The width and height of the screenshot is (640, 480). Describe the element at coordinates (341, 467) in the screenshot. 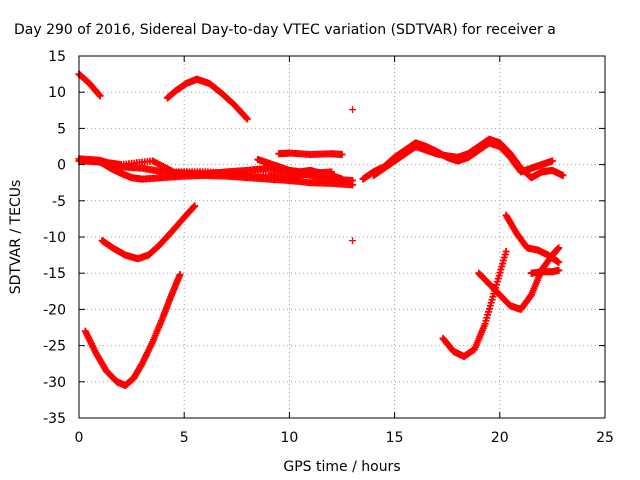

I see `x-axis-label: GPS time / hours` at that location.